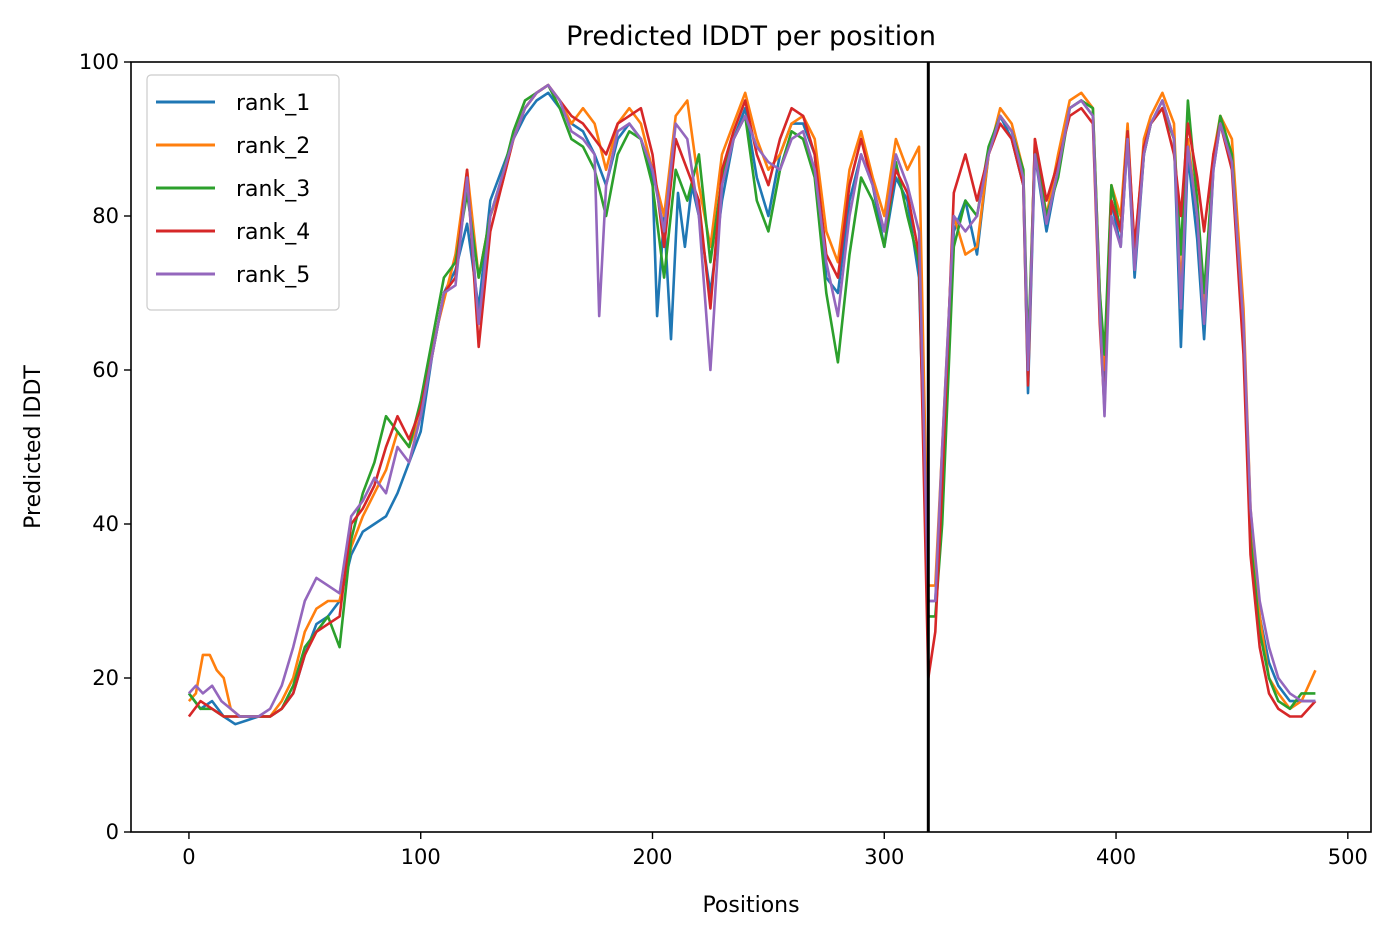  Describe the element at coordinates (751, 36) in the screenshot. I see `chart-title: Predicted lDDT per position` at that location.